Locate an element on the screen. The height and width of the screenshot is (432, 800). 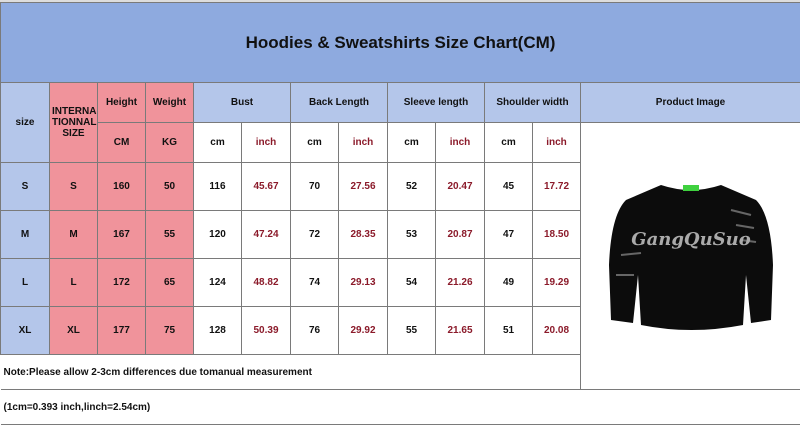
header-weight: Weight is located at coordinates (169, 102).